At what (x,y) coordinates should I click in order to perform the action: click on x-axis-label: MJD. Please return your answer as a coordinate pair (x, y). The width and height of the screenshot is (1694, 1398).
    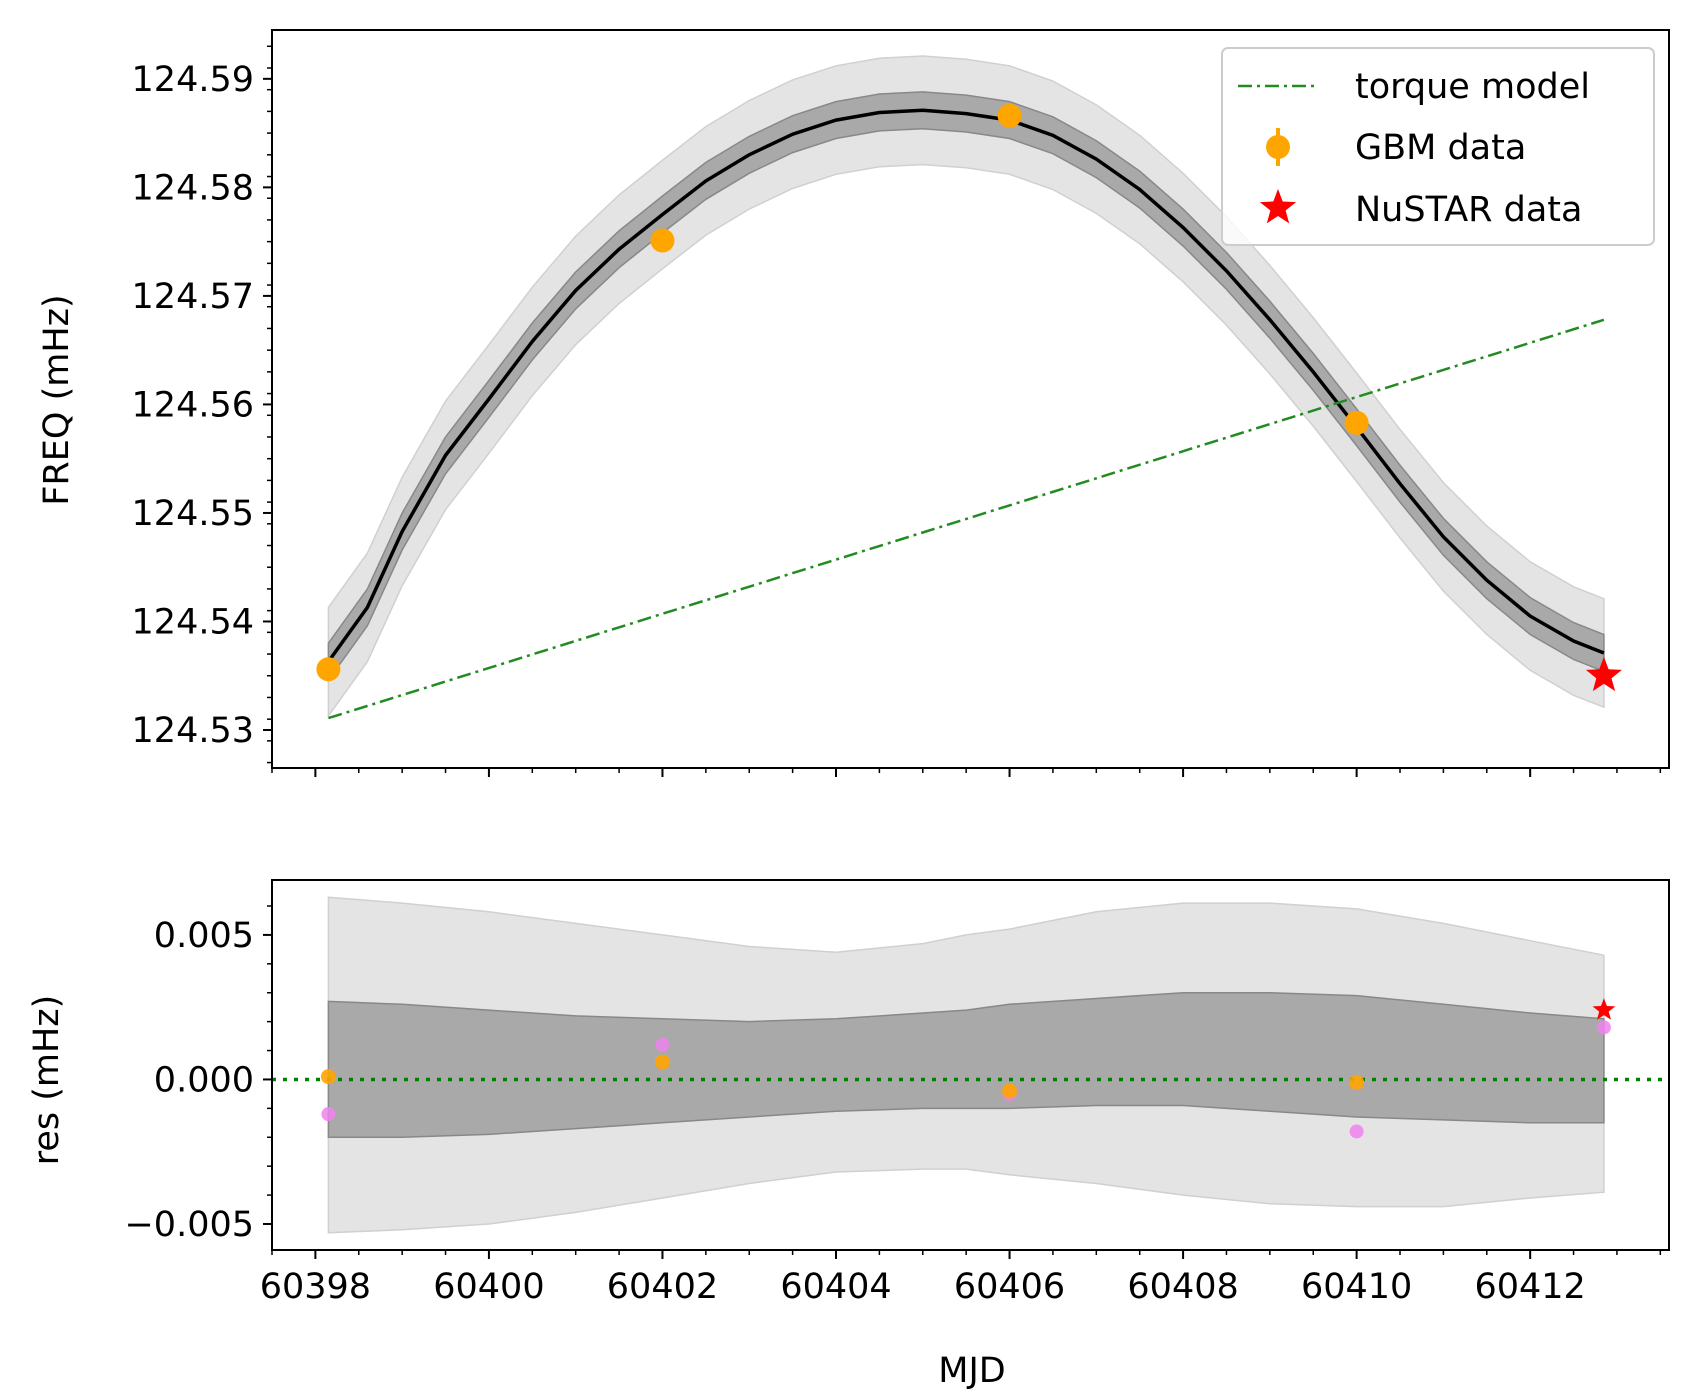
    Looking at the image, I should click on (971, 1371).